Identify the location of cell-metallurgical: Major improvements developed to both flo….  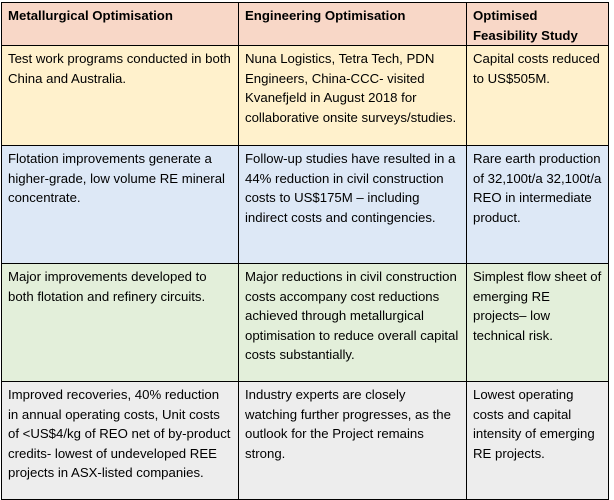
(120, 322).